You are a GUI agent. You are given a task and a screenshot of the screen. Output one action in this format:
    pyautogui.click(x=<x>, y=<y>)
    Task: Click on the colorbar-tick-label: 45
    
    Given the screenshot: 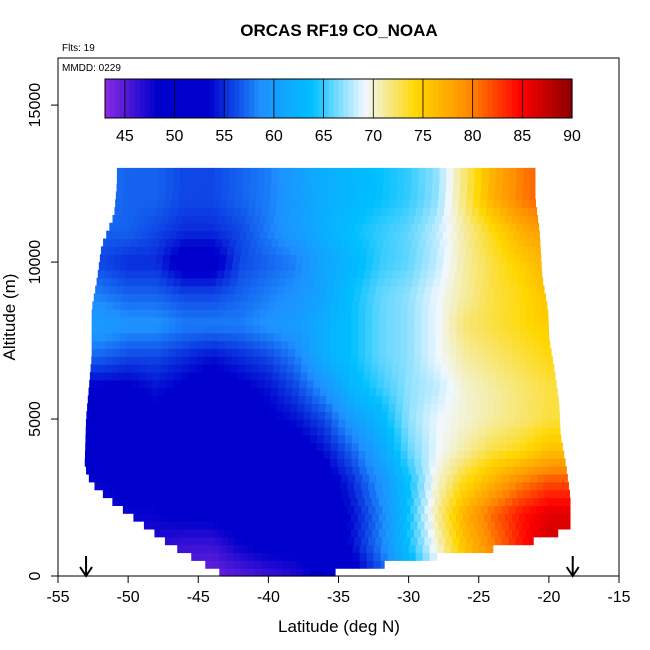 What is the action you would take?
    pyautogui.click(x=125, y=136)
    